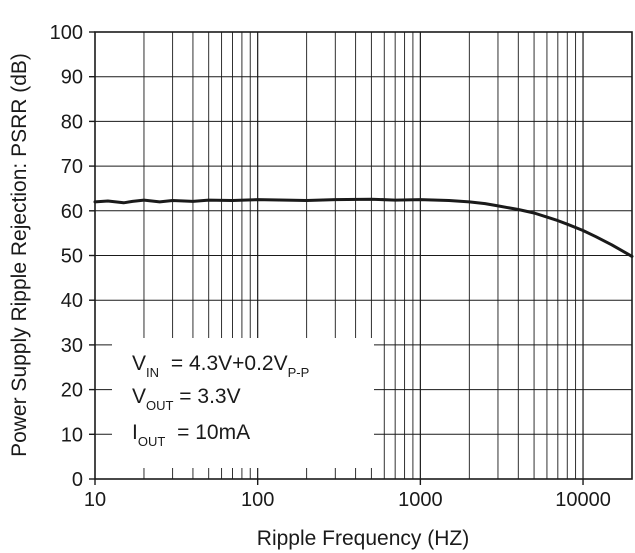 Image resolution: width=635 pixels, height=553 pixels. What do you see at coordinates (583, 500) in the screenshot?
I see `x-tick-label: 10000` at bounding box center [583, 500].